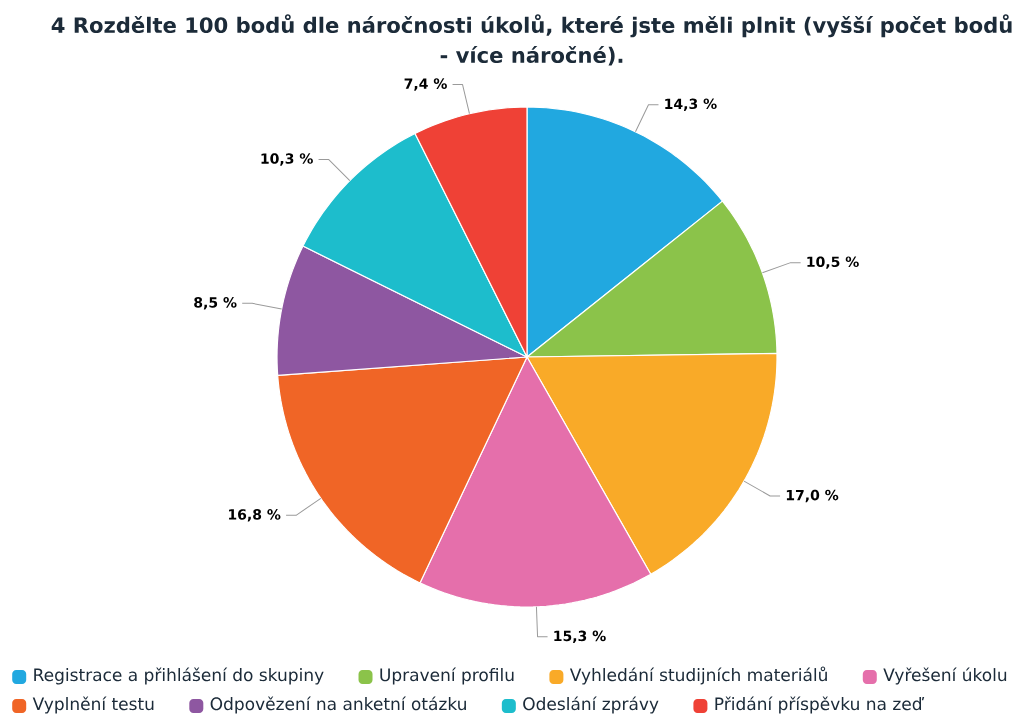 The width and height of the screenshot is (1030, 717). I want to click on legend-label: Přidání příspěvku na zeď, so click(820, 705).